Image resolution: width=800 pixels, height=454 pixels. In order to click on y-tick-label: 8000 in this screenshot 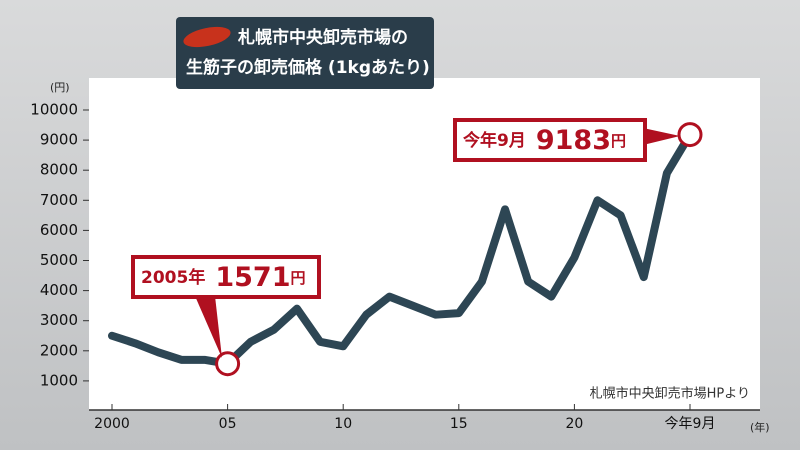, I will do `click(59, 170)`.